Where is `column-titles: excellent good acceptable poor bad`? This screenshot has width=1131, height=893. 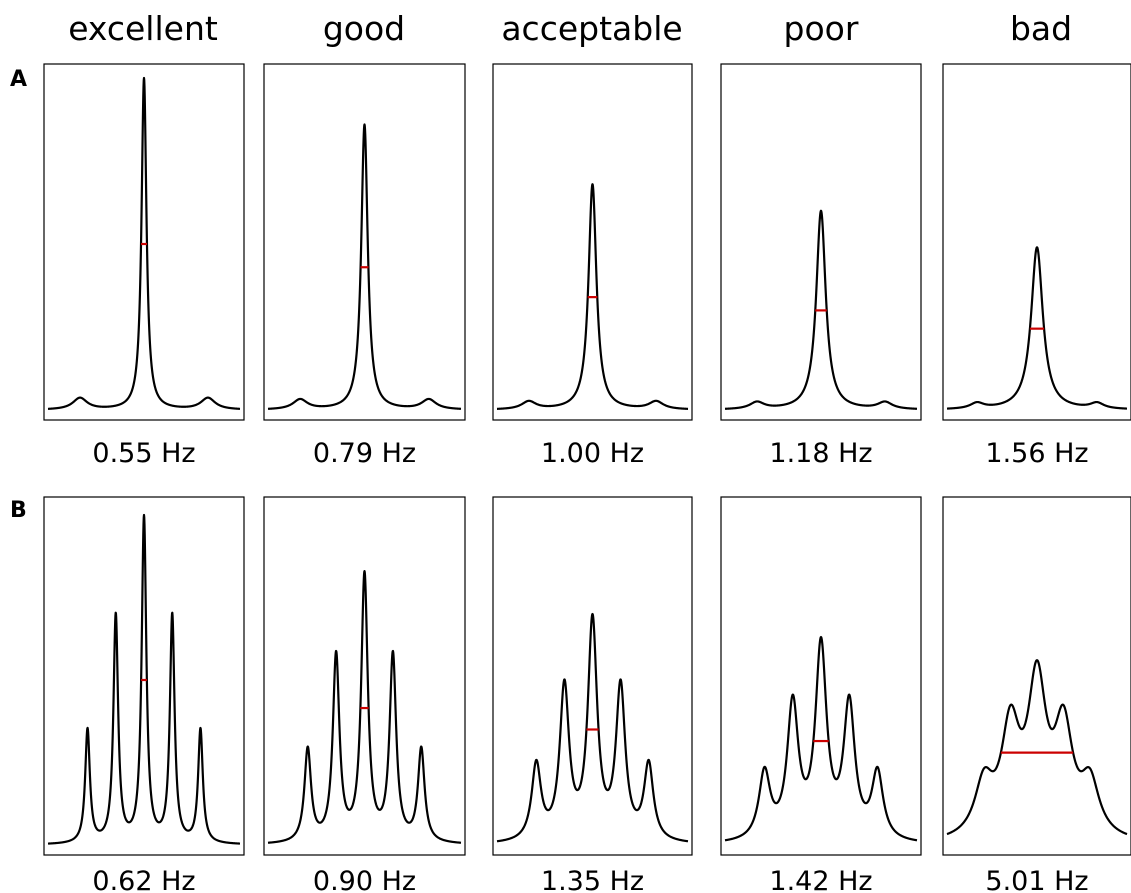
column-titles: excellent good acceptable poor bad is located at coordinates (570, 28).